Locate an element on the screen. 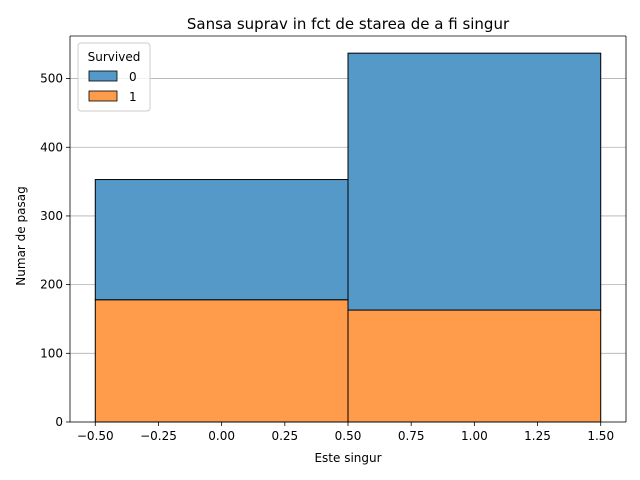  x-tick-label-4: 0.50 is located at coordinates (348, 436).